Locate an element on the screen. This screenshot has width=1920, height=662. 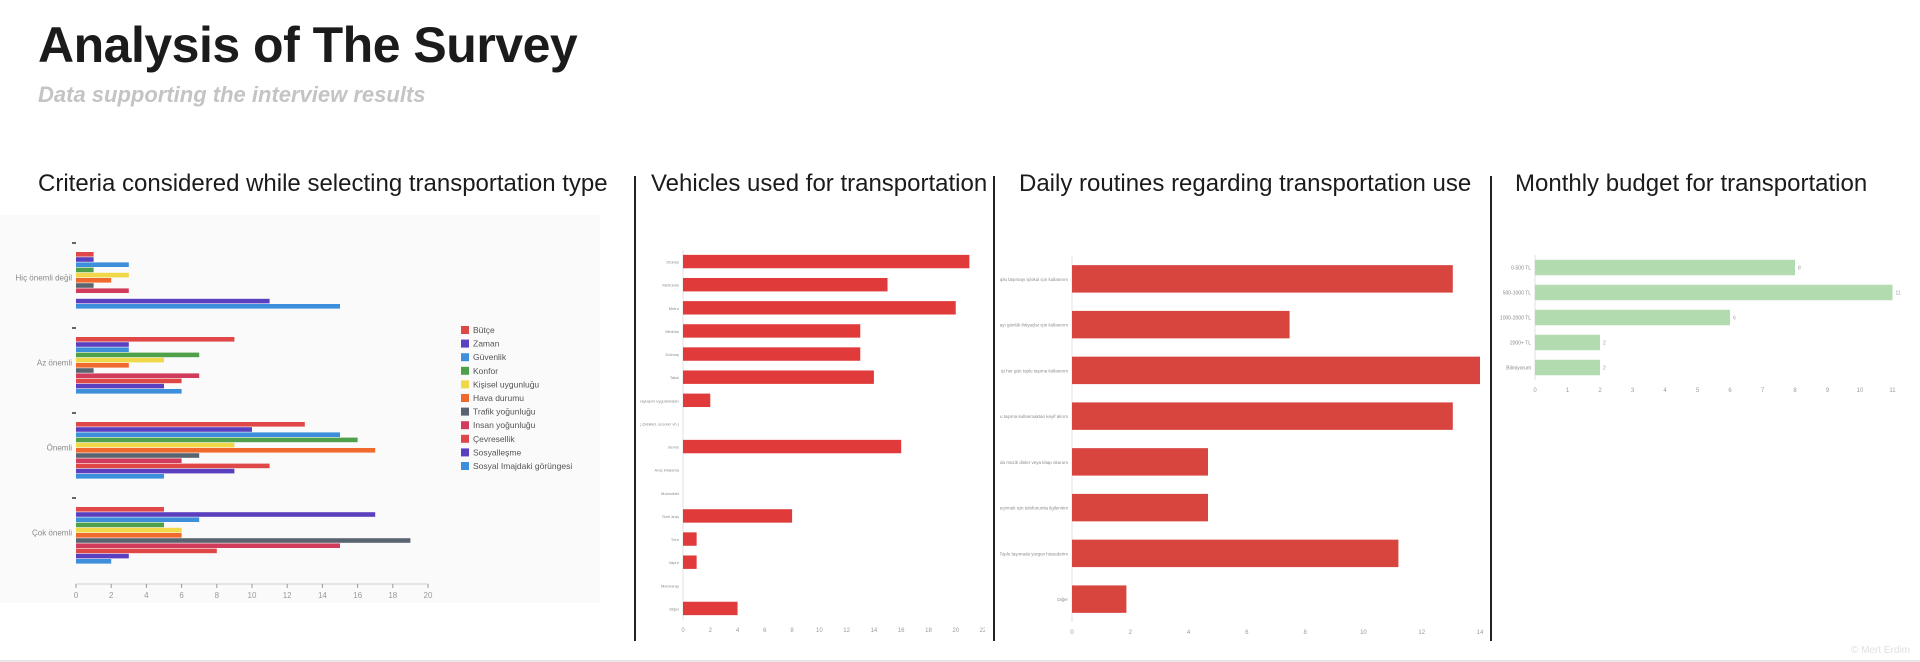
category-label: 1000-2000 TL is located at coordinates (1515, 319).